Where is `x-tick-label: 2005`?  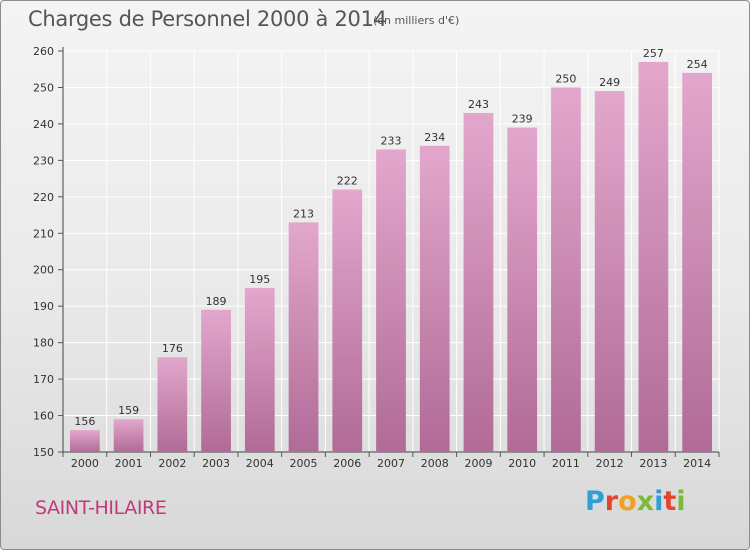
x-tick-label: 2005 is located at coordinates (304, 463).